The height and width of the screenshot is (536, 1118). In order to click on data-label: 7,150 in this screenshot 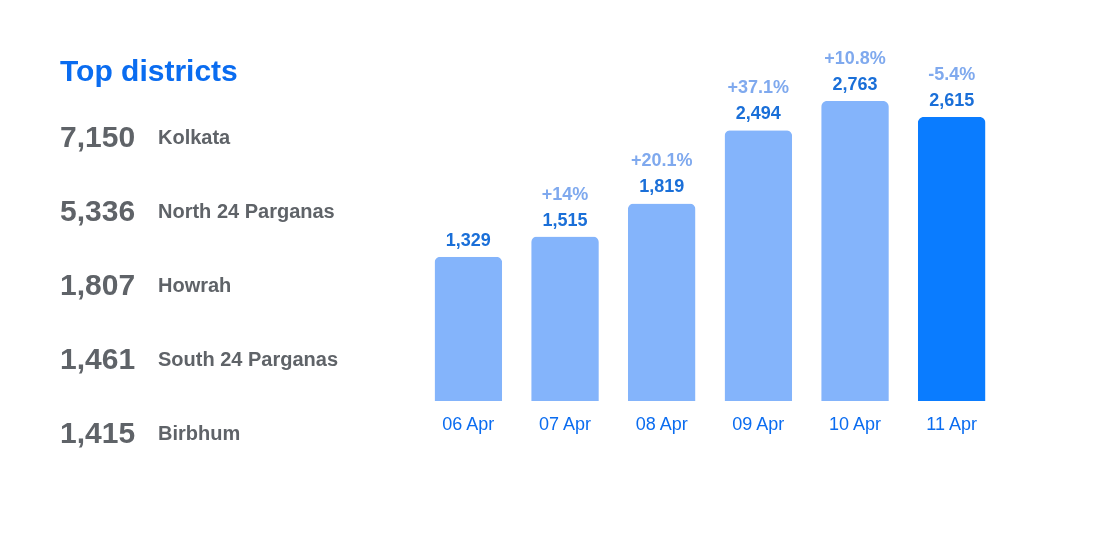, I will do `click(98, 136)`.